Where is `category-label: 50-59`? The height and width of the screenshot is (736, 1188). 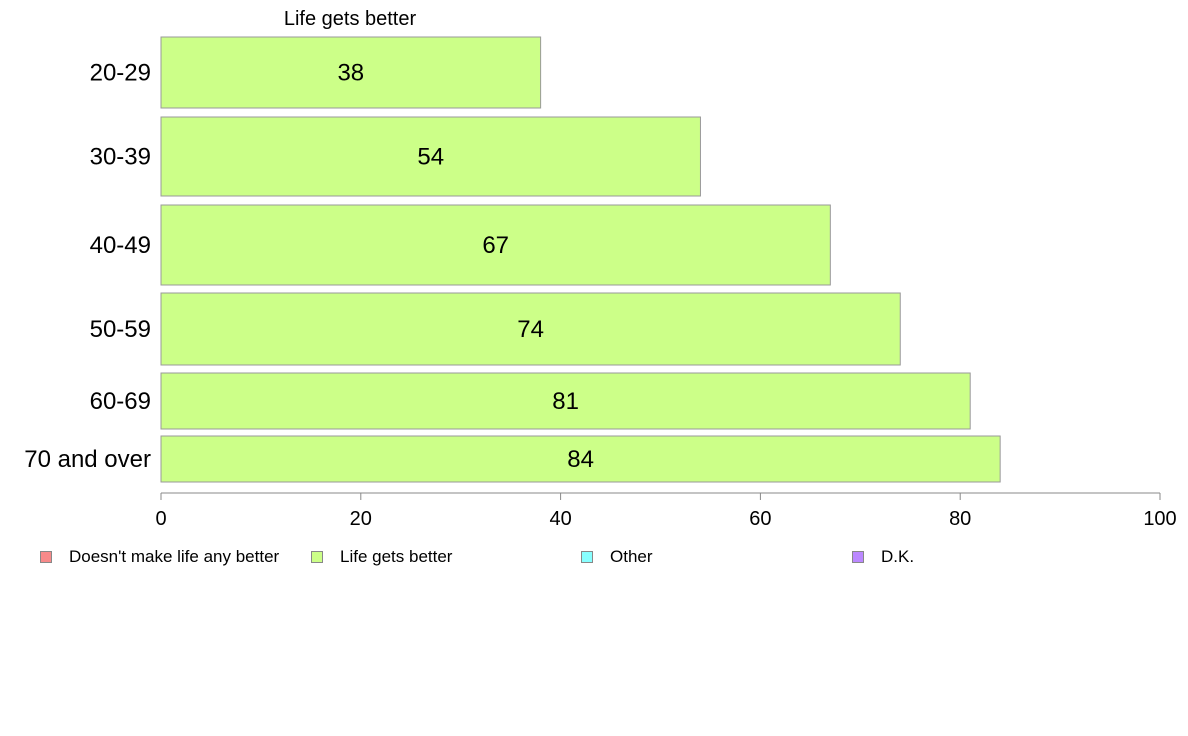 category-label: 50-59 is located at coordinates (120, 329).